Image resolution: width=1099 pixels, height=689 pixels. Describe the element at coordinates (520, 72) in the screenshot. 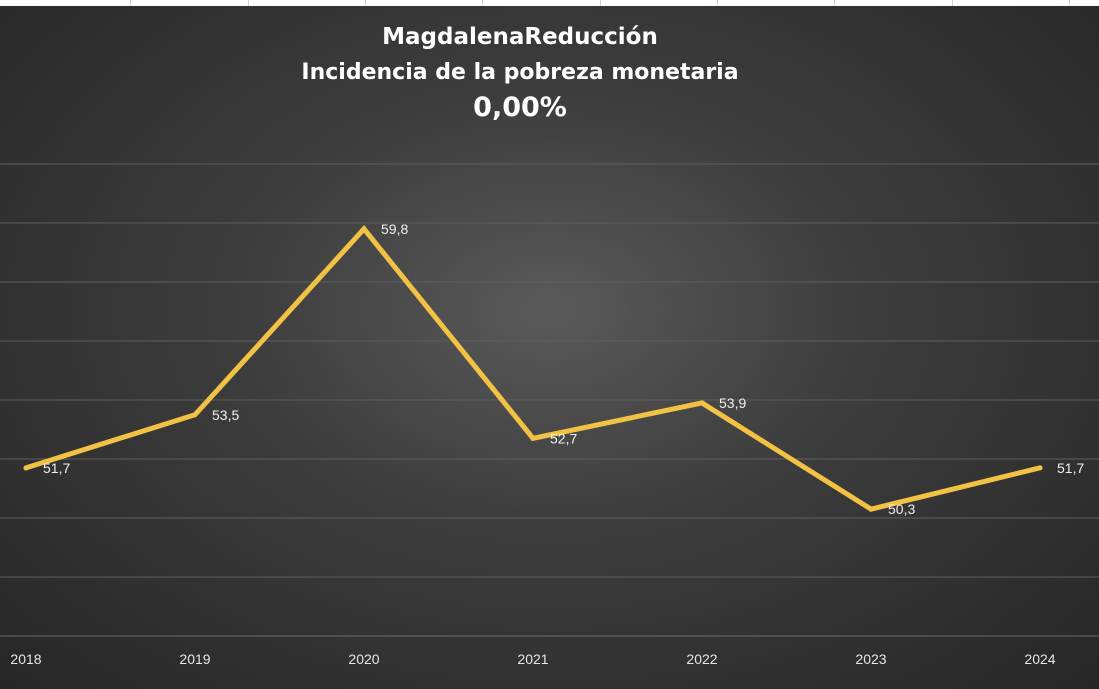

I see `chart-subtitle: Incidencia de la pobreza monetaria` at that location.